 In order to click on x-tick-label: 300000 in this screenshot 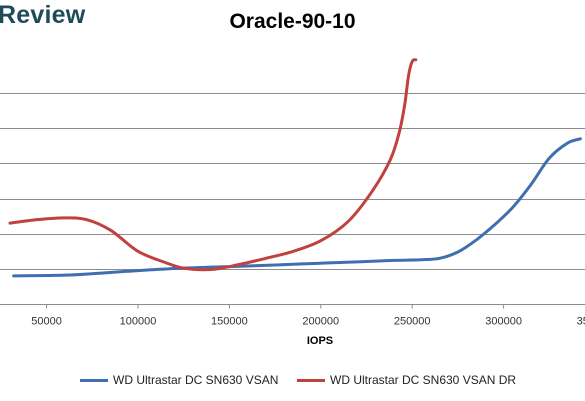, I will do `click(503, 322)`.